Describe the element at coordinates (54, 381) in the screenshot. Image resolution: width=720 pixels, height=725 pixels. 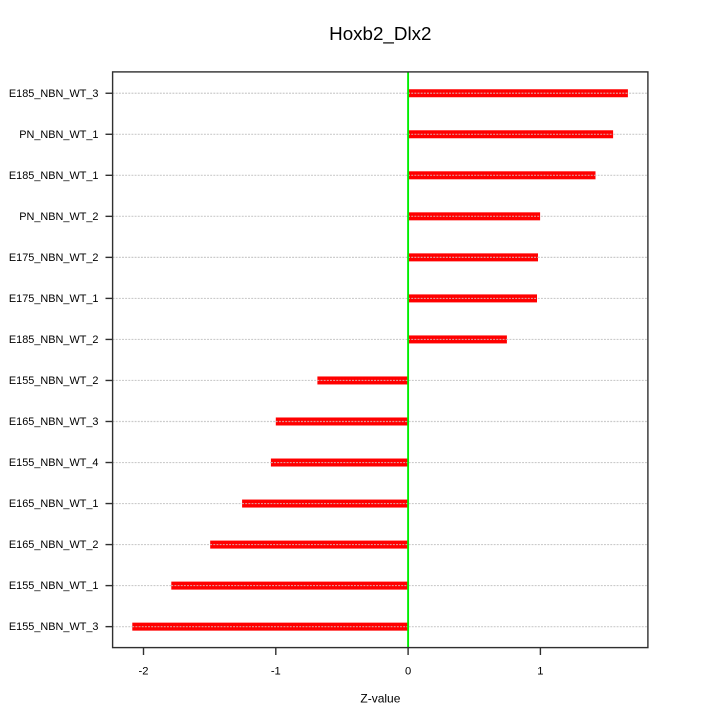
I see `svg-text: E155_NBN_WT_2` at that location.